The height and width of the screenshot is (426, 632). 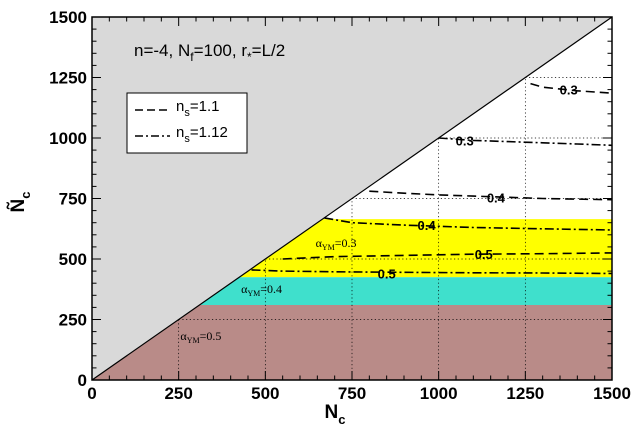 I want to click on chart-title: n=-4, Nf=100, r*=L/2, so click(x=209, y=52).